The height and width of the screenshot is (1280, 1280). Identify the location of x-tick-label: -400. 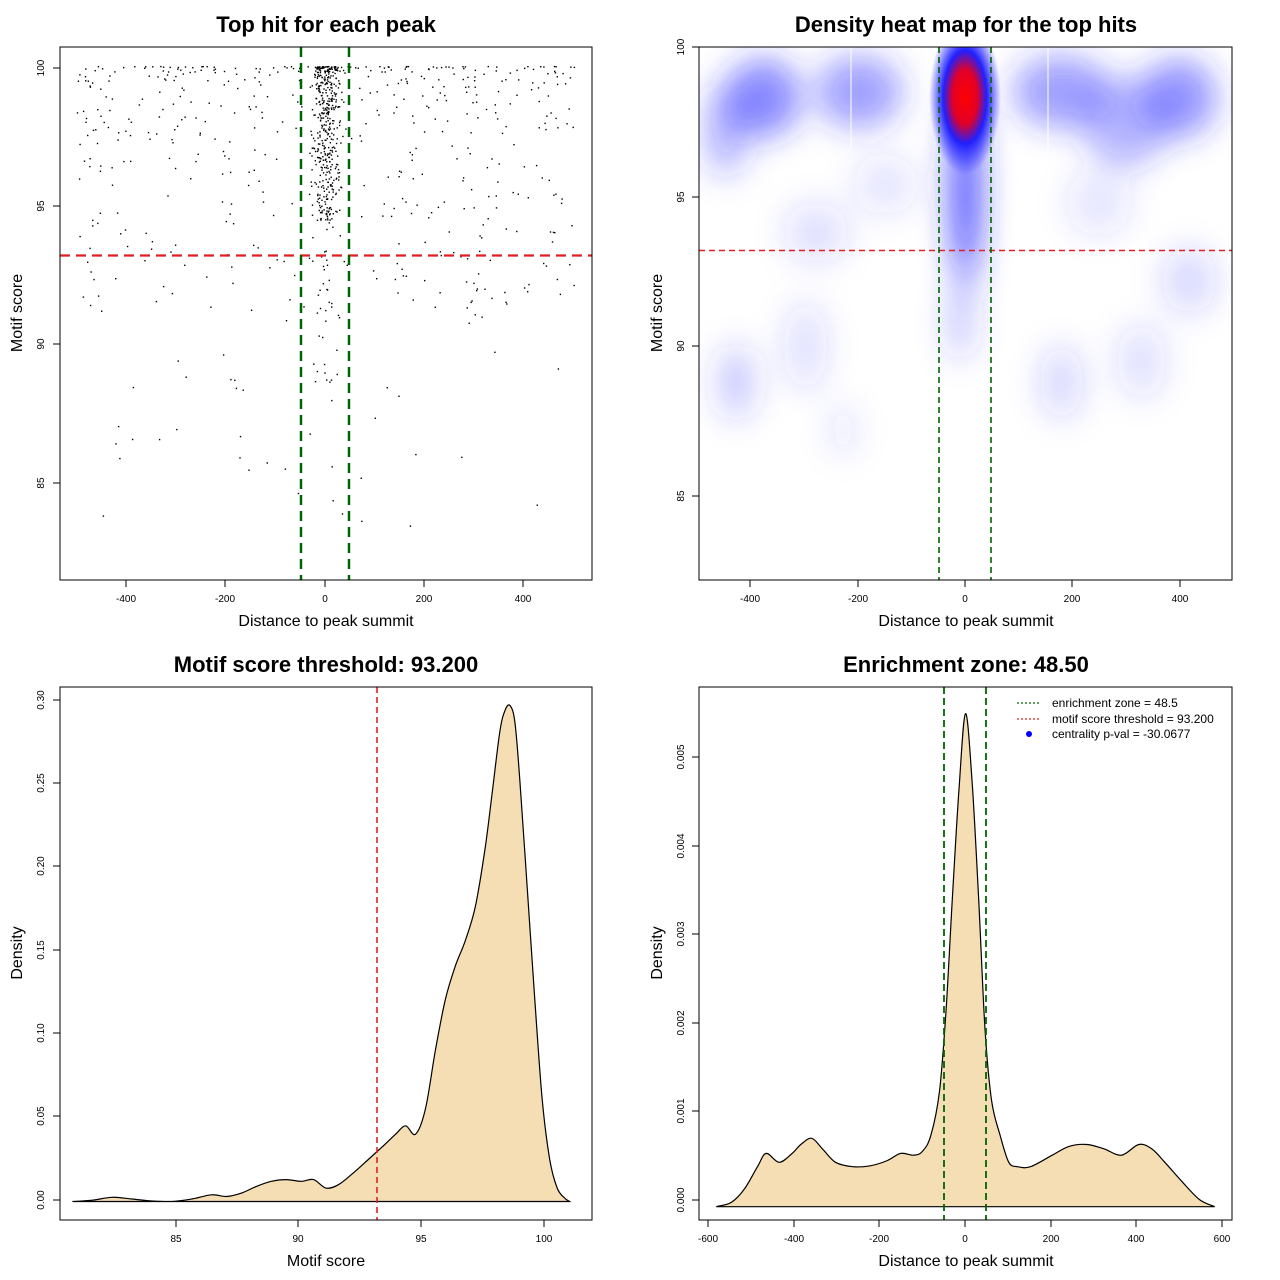
(750, 599).